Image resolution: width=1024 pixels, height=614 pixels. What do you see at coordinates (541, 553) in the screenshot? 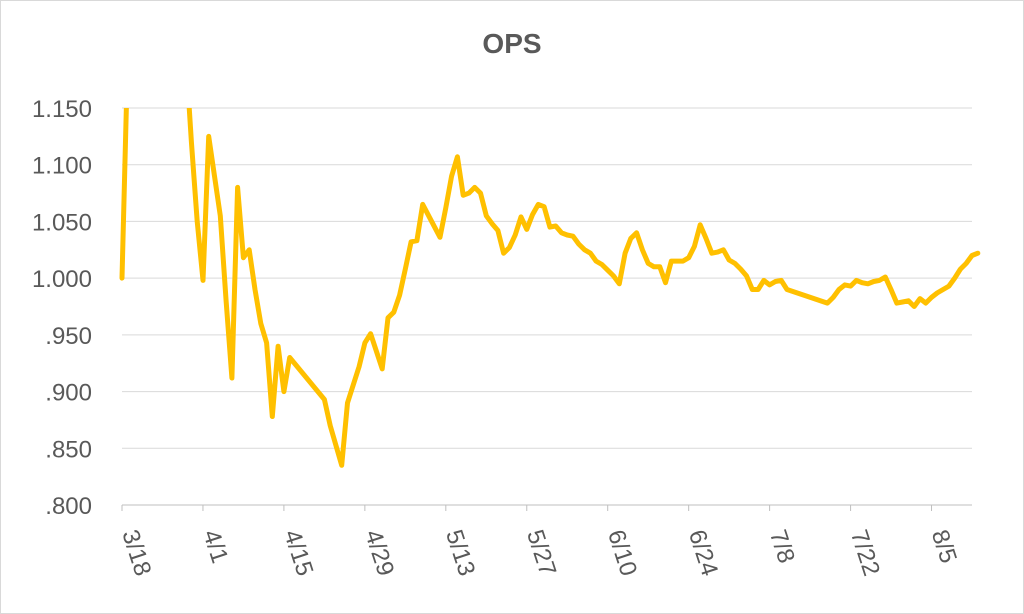
I see `x-tick-label: 5/27` at bounding box center [541, 553].